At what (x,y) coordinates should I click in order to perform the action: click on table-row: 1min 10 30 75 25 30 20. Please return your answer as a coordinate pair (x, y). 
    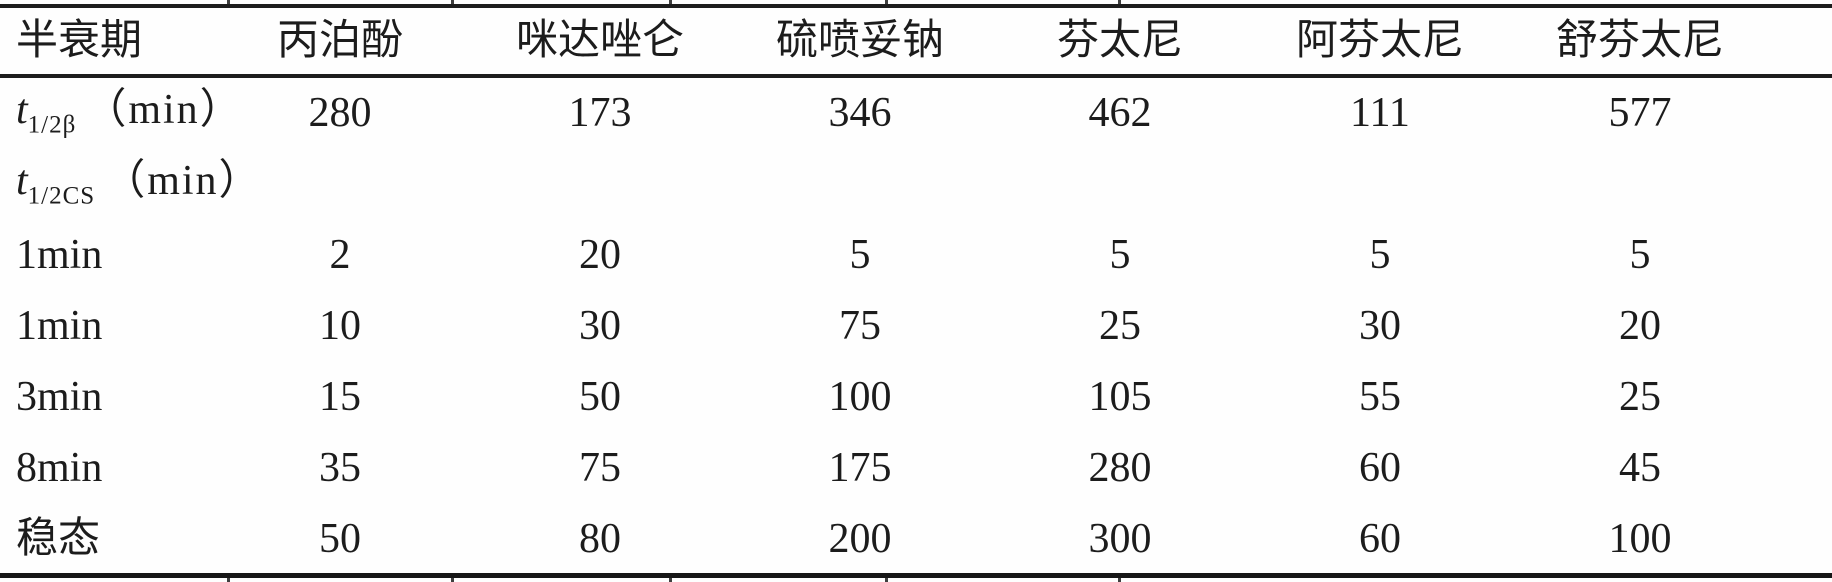
    Looking at the image, I should click on (889, 322).